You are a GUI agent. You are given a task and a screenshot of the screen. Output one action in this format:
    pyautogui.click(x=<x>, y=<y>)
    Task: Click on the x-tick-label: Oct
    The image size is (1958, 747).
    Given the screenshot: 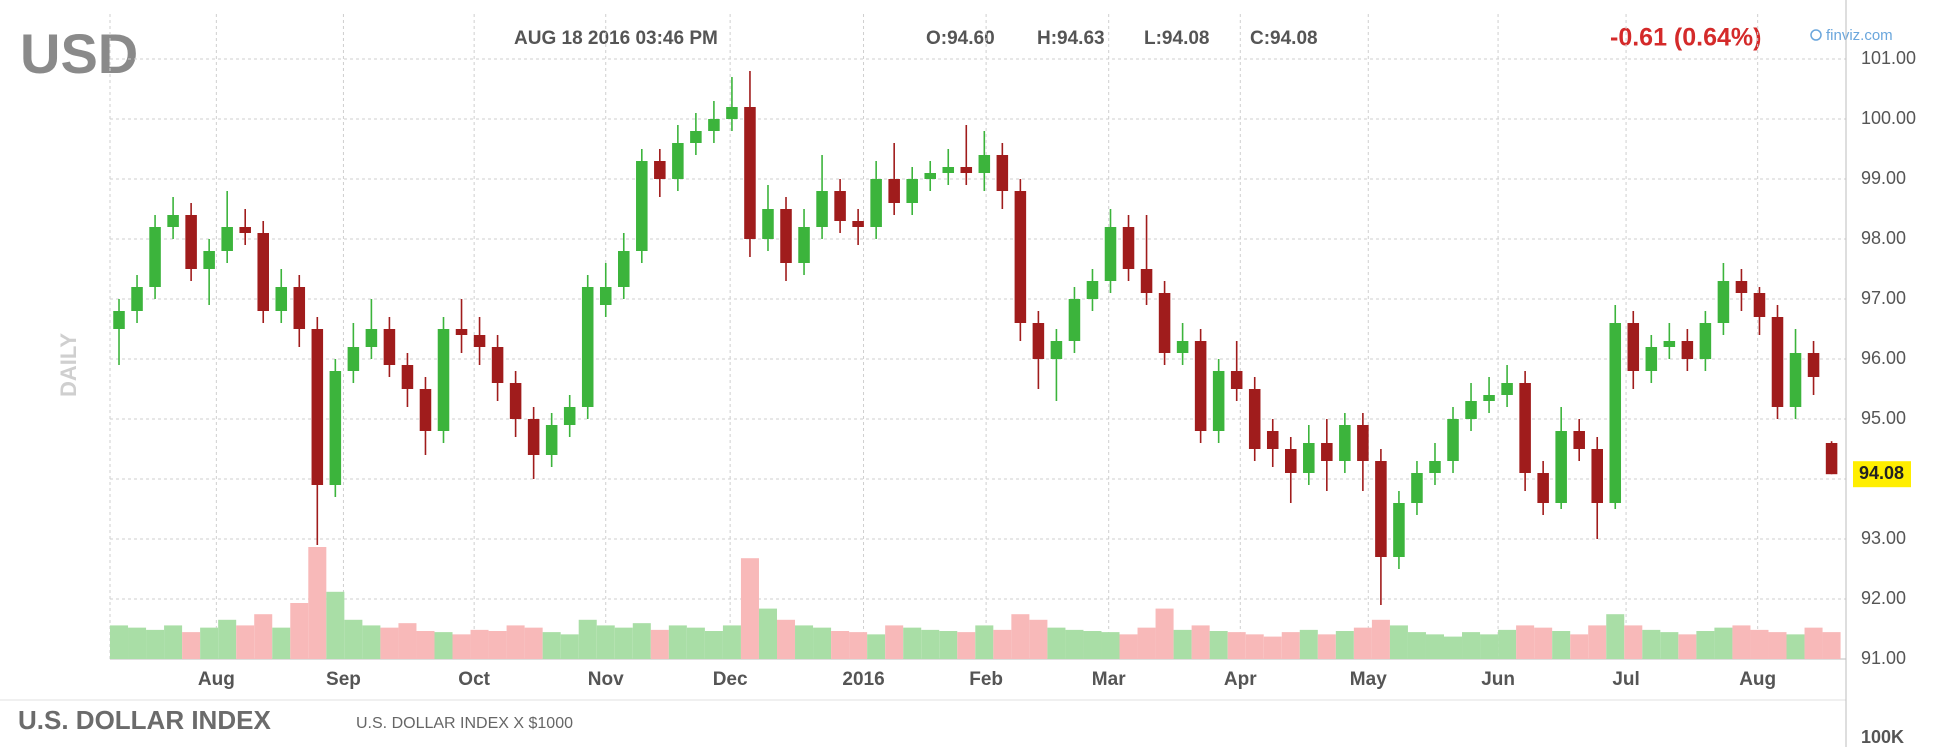 What is the action you would take?
    pyautogui.click(x=474, y=679)
    